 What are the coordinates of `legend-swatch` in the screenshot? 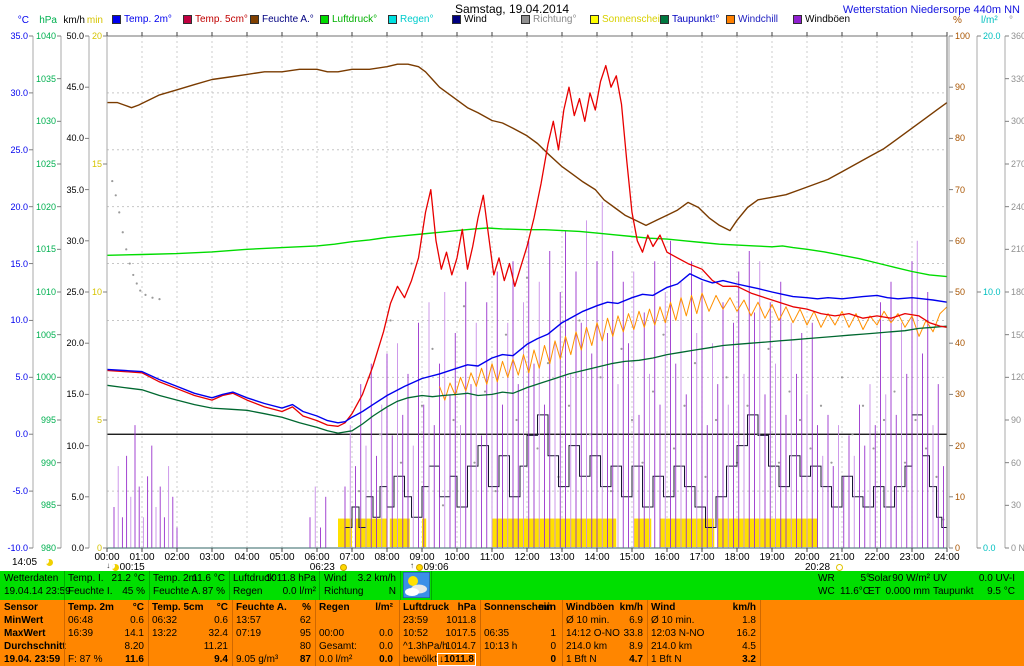 It's located at (324, 19).